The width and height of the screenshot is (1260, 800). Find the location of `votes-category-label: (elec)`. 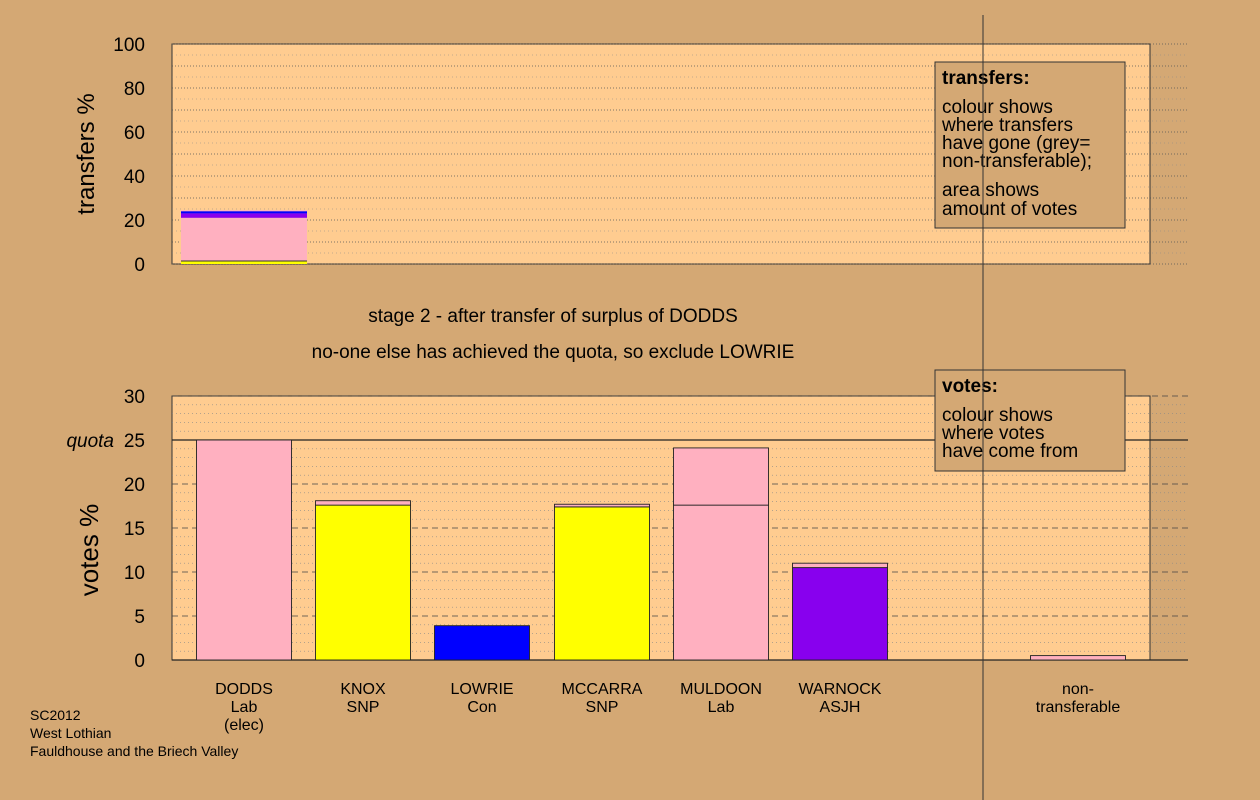

votes-category-label: (elec) is located at coordinates (244, 725).